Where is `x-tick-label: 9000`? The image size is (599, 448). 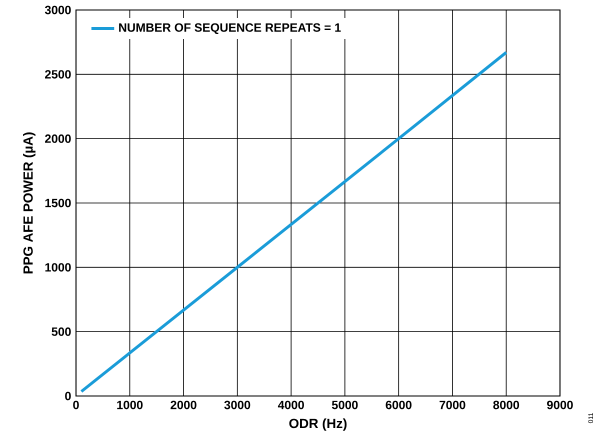
x-tick-label: 9000 is located at coordinates (560, 405).